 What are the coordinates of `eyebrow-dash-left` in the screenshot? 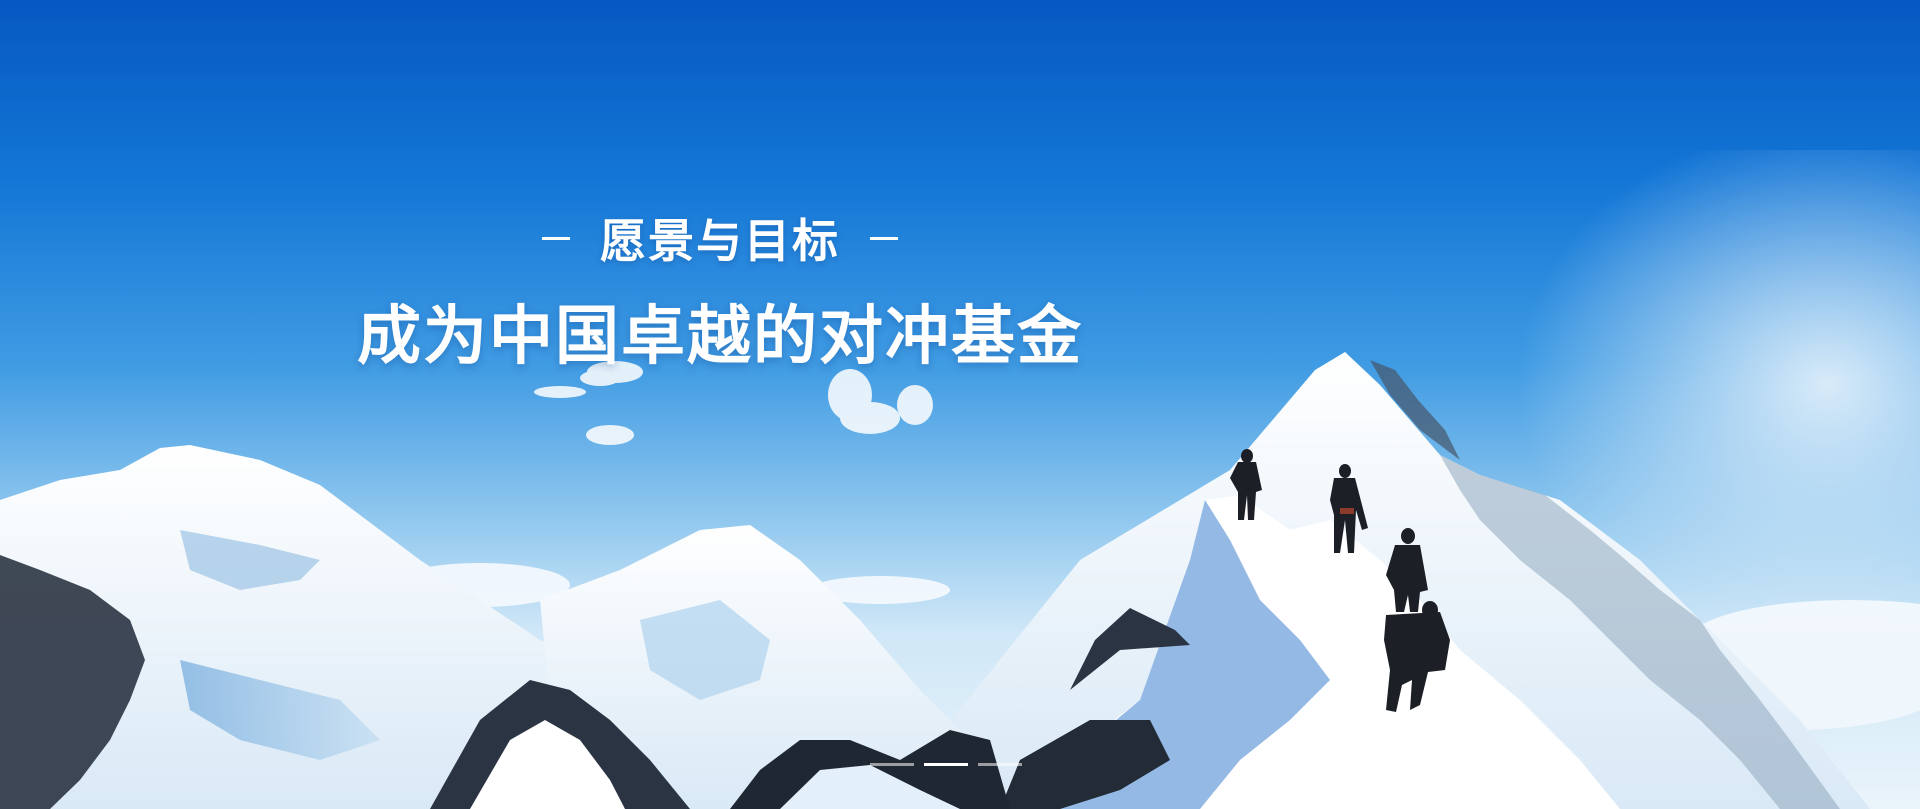 It's located at (556, 238).